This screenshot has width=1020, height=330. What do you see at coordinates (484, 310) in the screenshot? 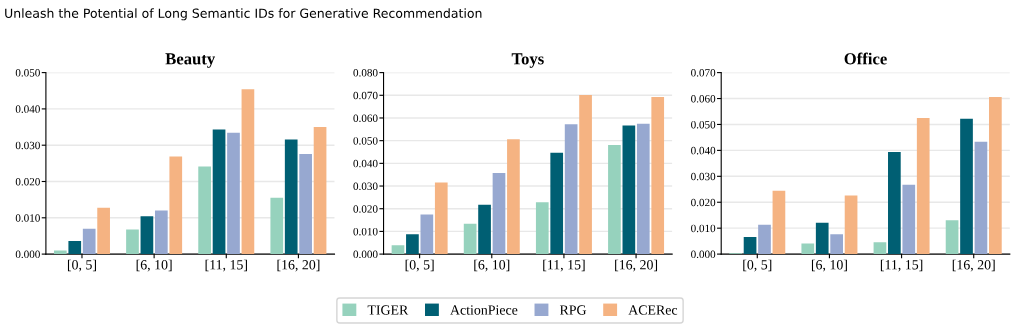
I see `legend-label: ActionPiece` at bounding box center [484, 310].